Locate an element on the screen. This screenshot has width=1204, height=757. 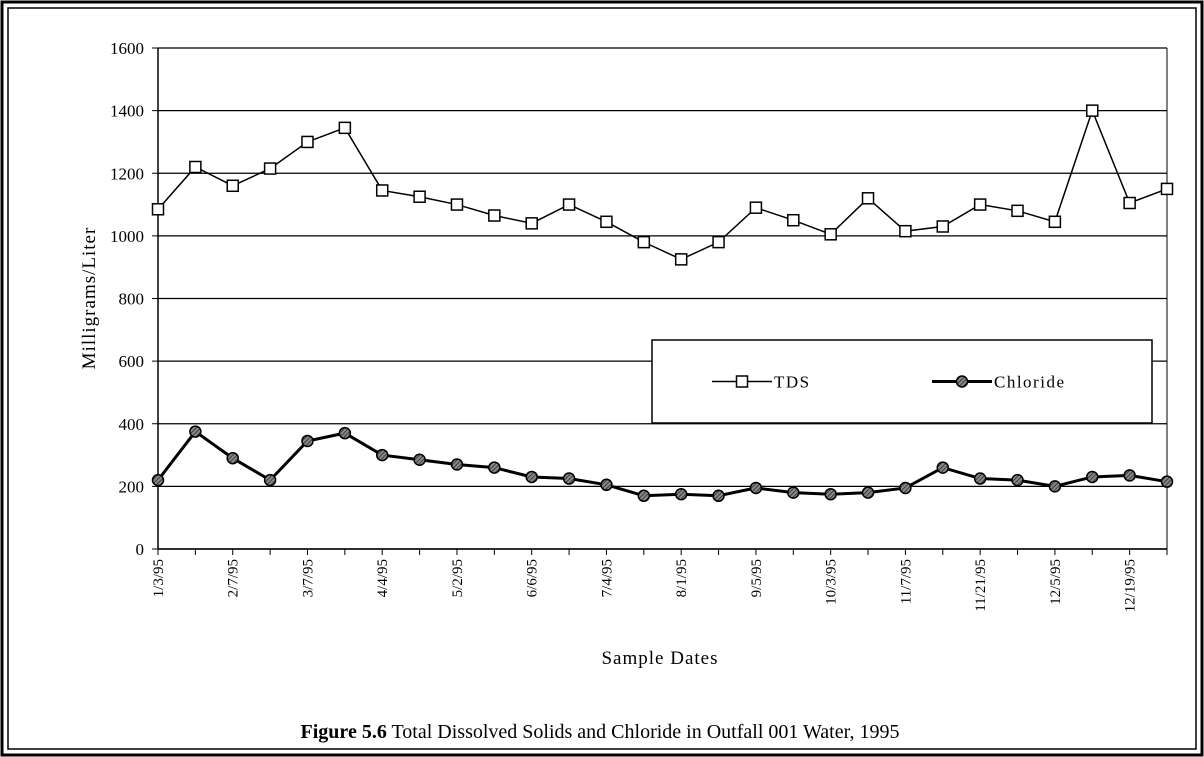
x-tick-label: 3/7/95 is located at coordinates (308, 578).